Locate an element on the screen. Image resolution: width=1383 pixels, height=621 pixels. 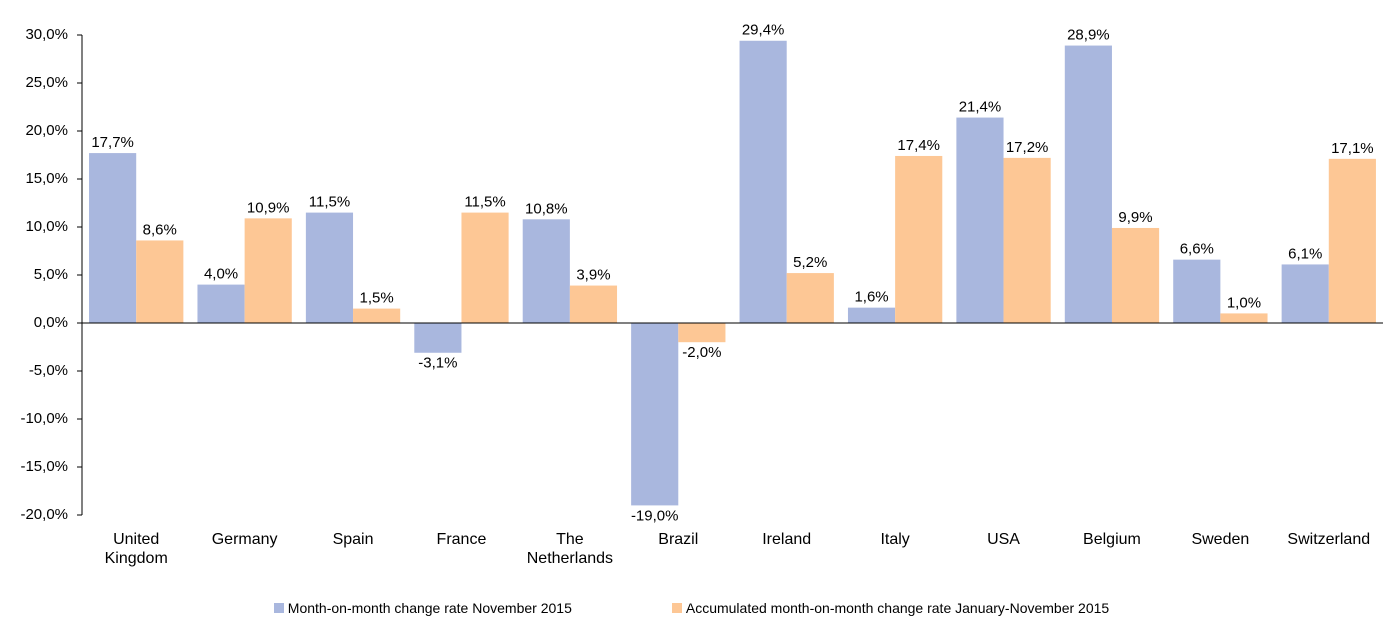
value-label: -2,0% is located at coordinates (701, 352).